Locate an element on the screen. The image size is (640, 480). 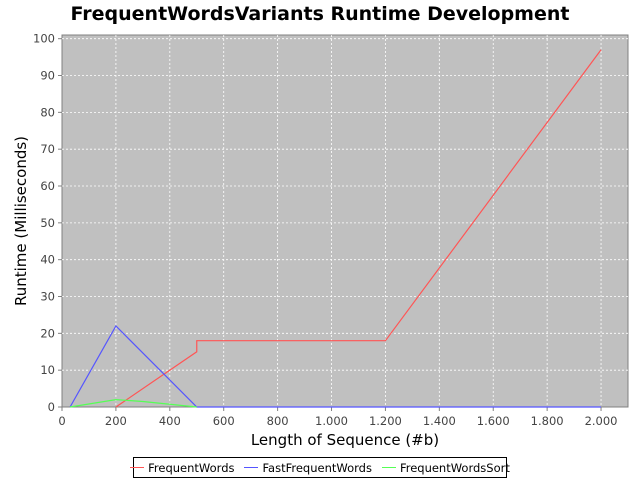
legend-item-frequentwords: FrequentWords is located at coordinates (182, 468).